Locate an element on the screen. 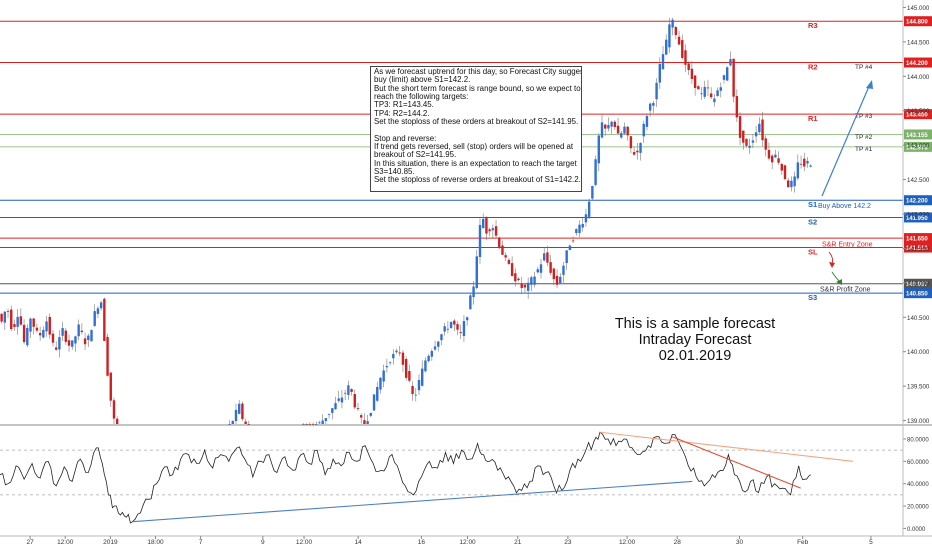 The height and width of the screenshot is (555, 932). rsi-tick-label: 60.0000 is located at coordinates (918, 463).